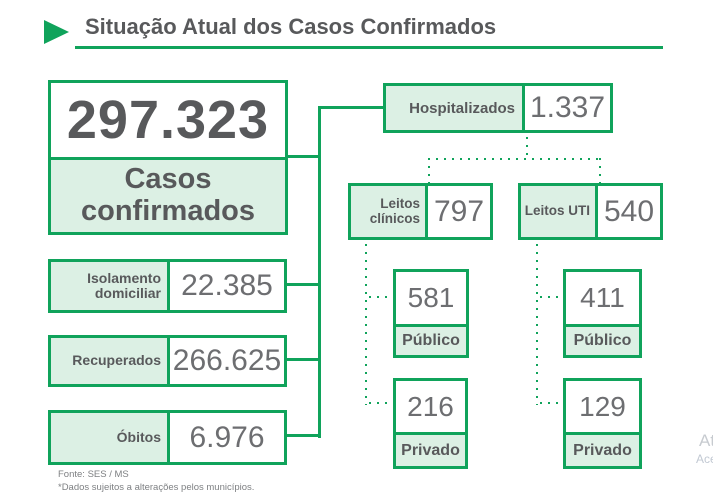  What do you see at coordinates (455, 108) in the screenshot?
I see `hospitalized-label: Hospitalizados` at bounding box center [455, 108].